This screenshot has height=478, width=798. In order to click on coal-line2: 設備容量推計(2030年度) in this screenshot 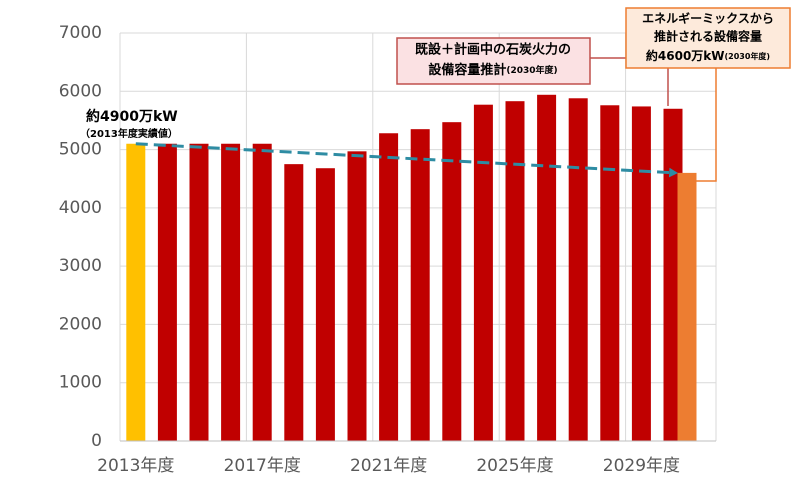, I will do `click(492, 70)`.